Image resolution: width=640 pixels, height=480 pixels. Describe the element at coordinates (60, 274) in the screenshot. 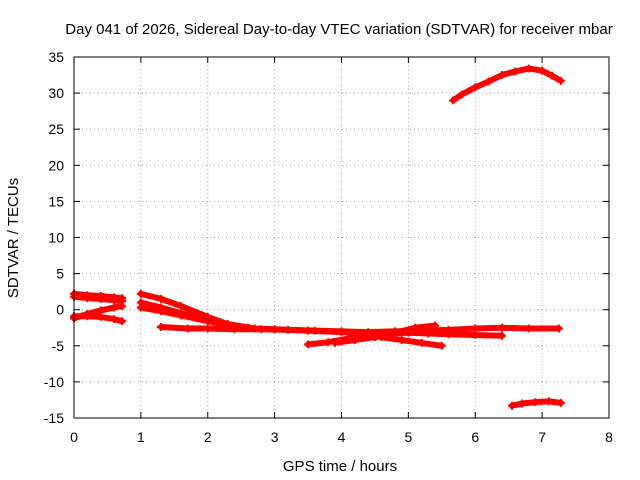

I see `y-tick-label: 5` at that location.